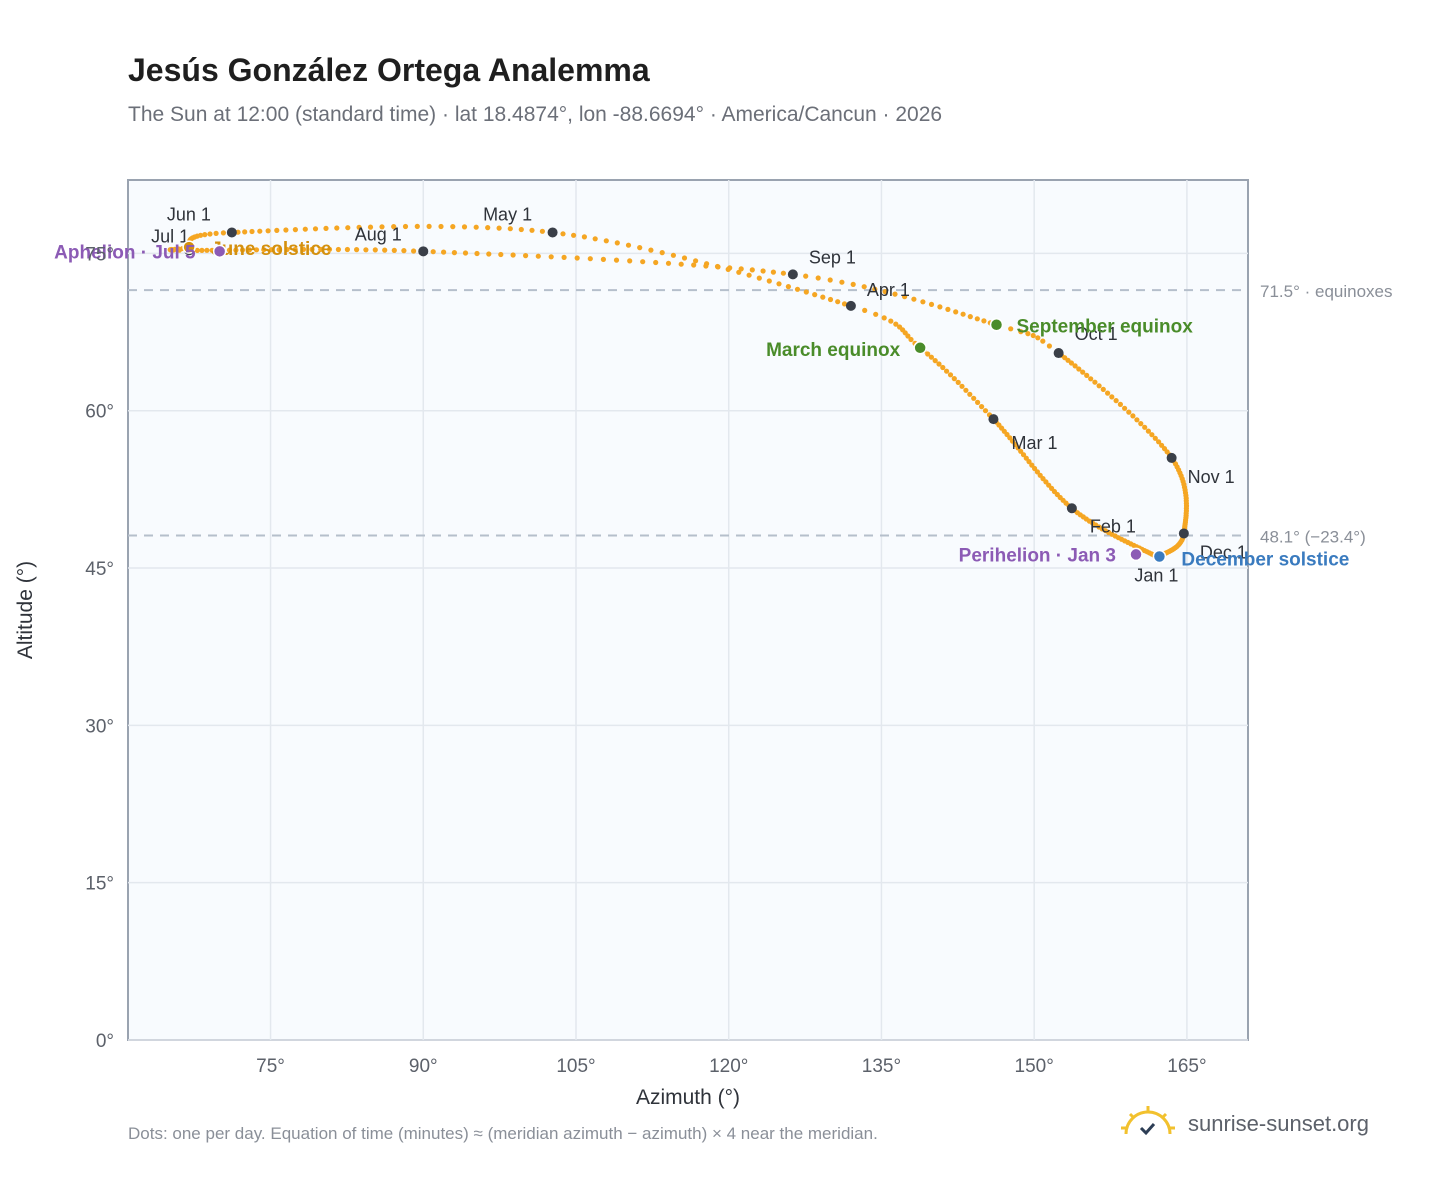 This screenshot has width=1448, height=1188. I want to click on event-label: June solstice, so click(271, 249).